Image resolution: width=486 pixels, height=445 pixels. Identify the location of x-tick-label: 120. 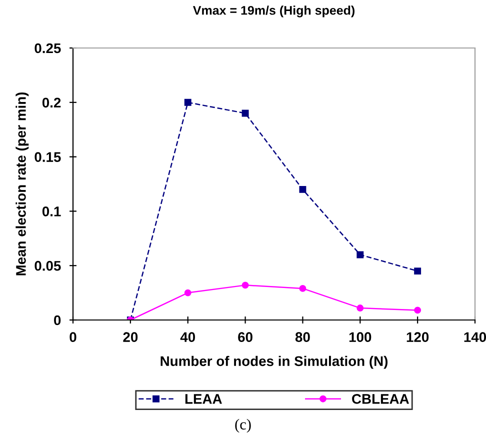
(417, 337).